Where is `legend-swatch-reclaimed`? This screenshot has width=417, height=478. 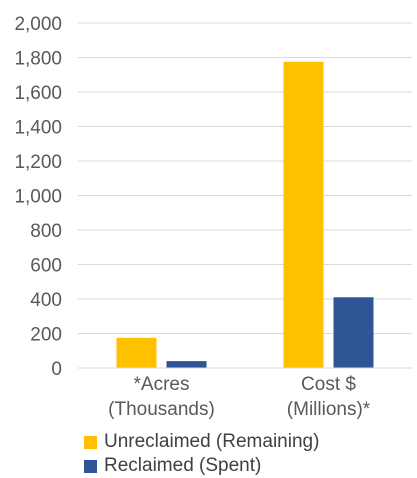 legend-swatch-reclaimed is located at coordinates (90, 466).